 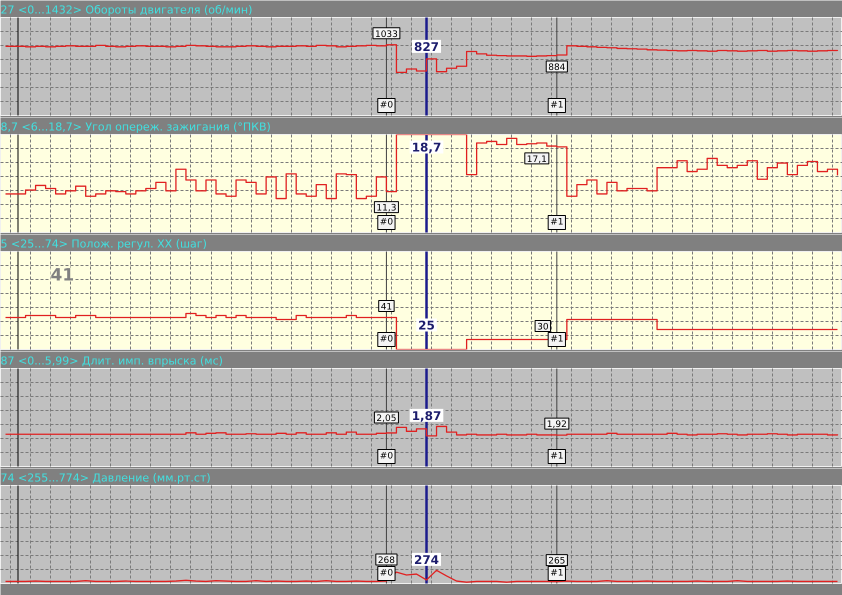 What do you see at coordinates (427, 559) in the screenshot?
I see `data-label: 274` at bounding box center [427, 559].